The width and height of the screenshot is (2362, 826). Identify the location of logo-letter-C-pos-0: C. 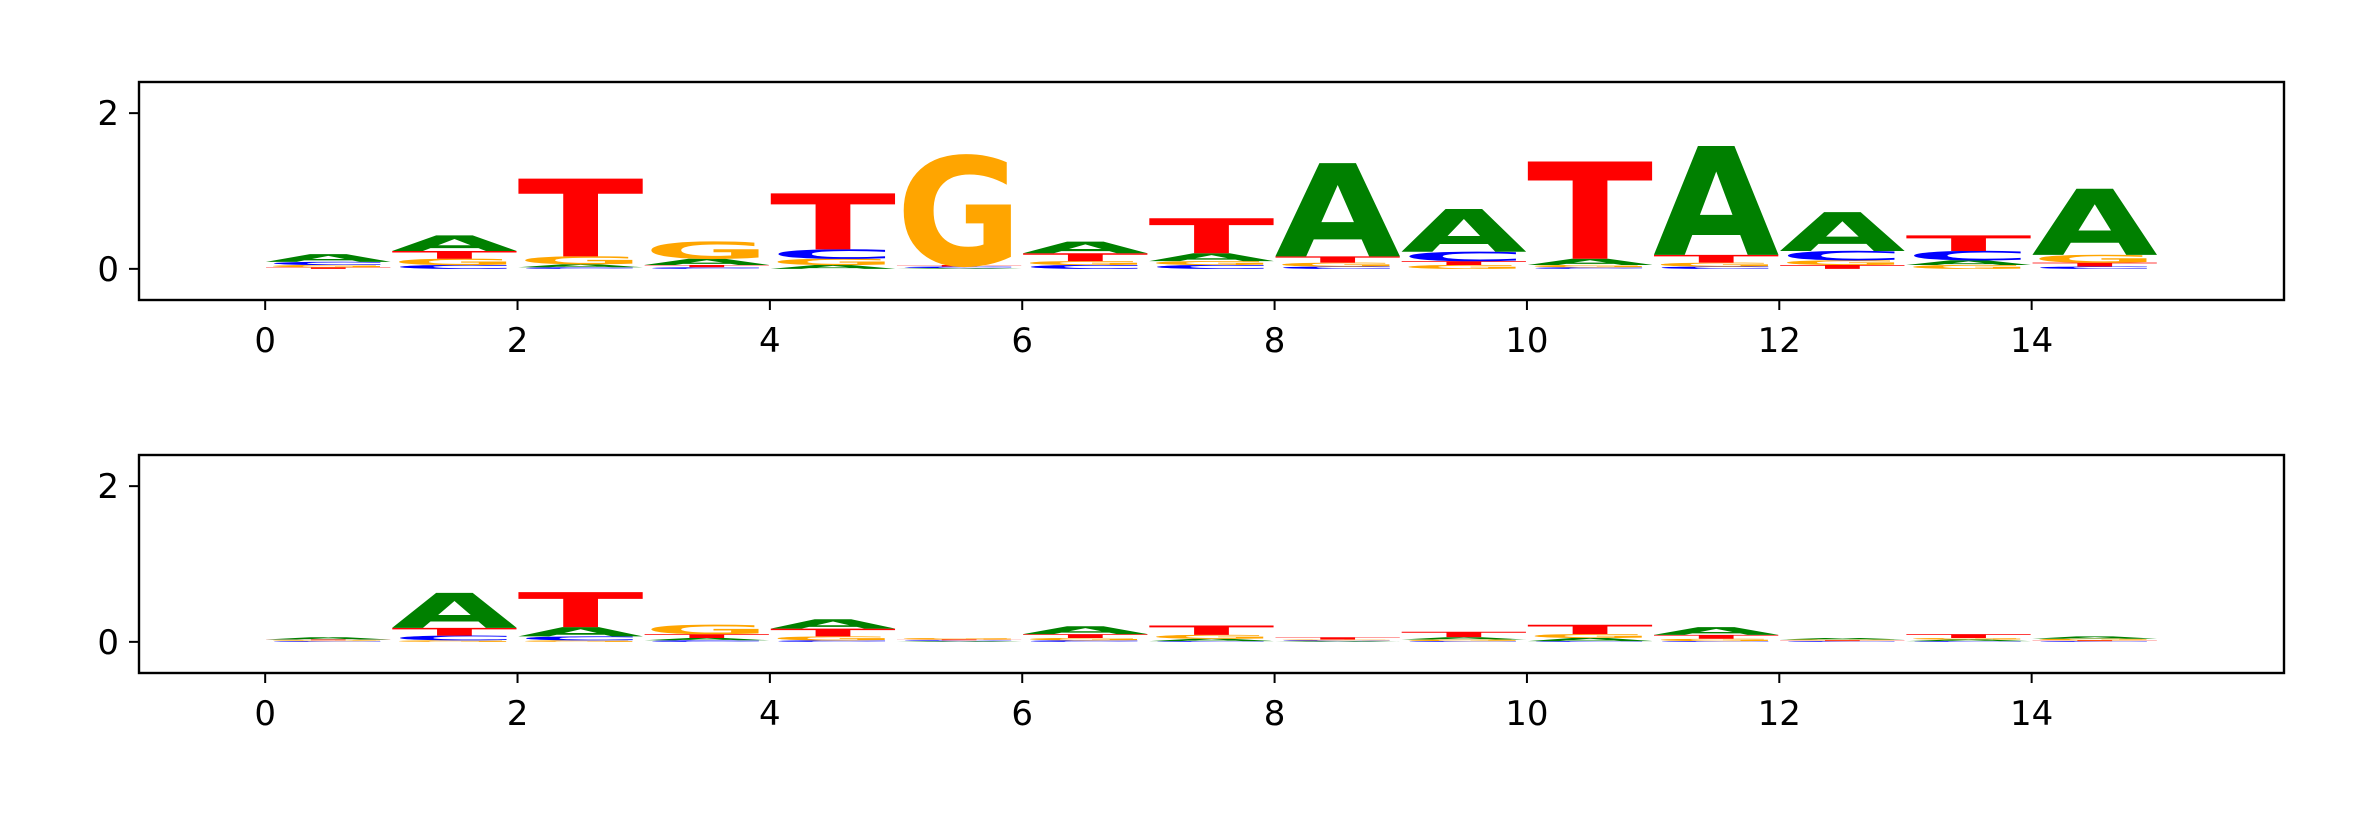
(328, 641).